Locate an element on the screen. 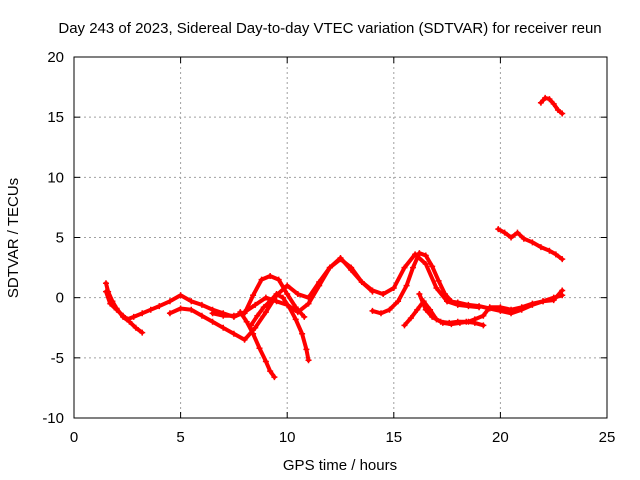 This screenshot has width=640, height=480. y-tick-label: 15 is located at coordinates (55, 117).